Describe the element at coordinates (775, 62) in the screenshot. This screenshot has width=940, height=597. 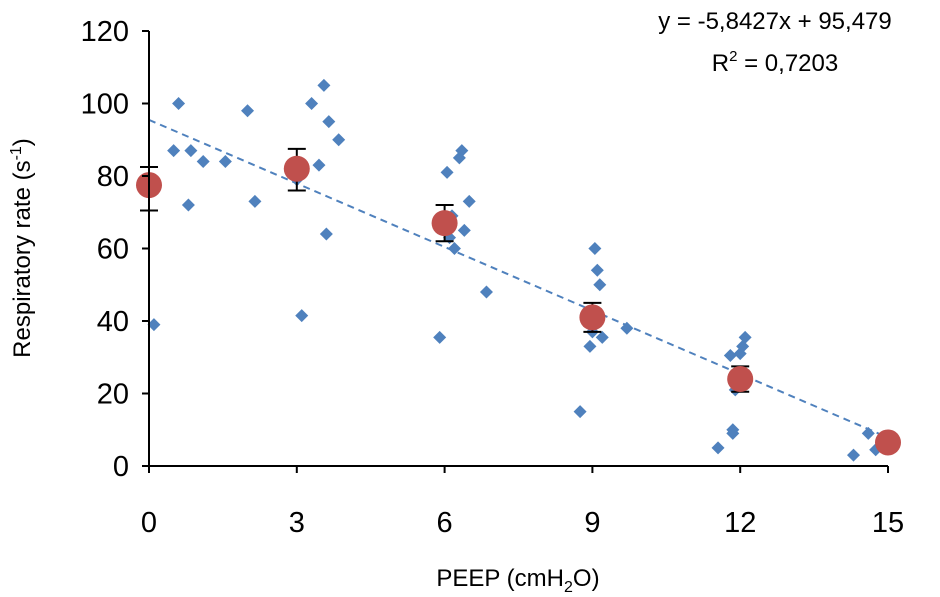
I see `r-squared-label: R2 = 0,7203` at that location.